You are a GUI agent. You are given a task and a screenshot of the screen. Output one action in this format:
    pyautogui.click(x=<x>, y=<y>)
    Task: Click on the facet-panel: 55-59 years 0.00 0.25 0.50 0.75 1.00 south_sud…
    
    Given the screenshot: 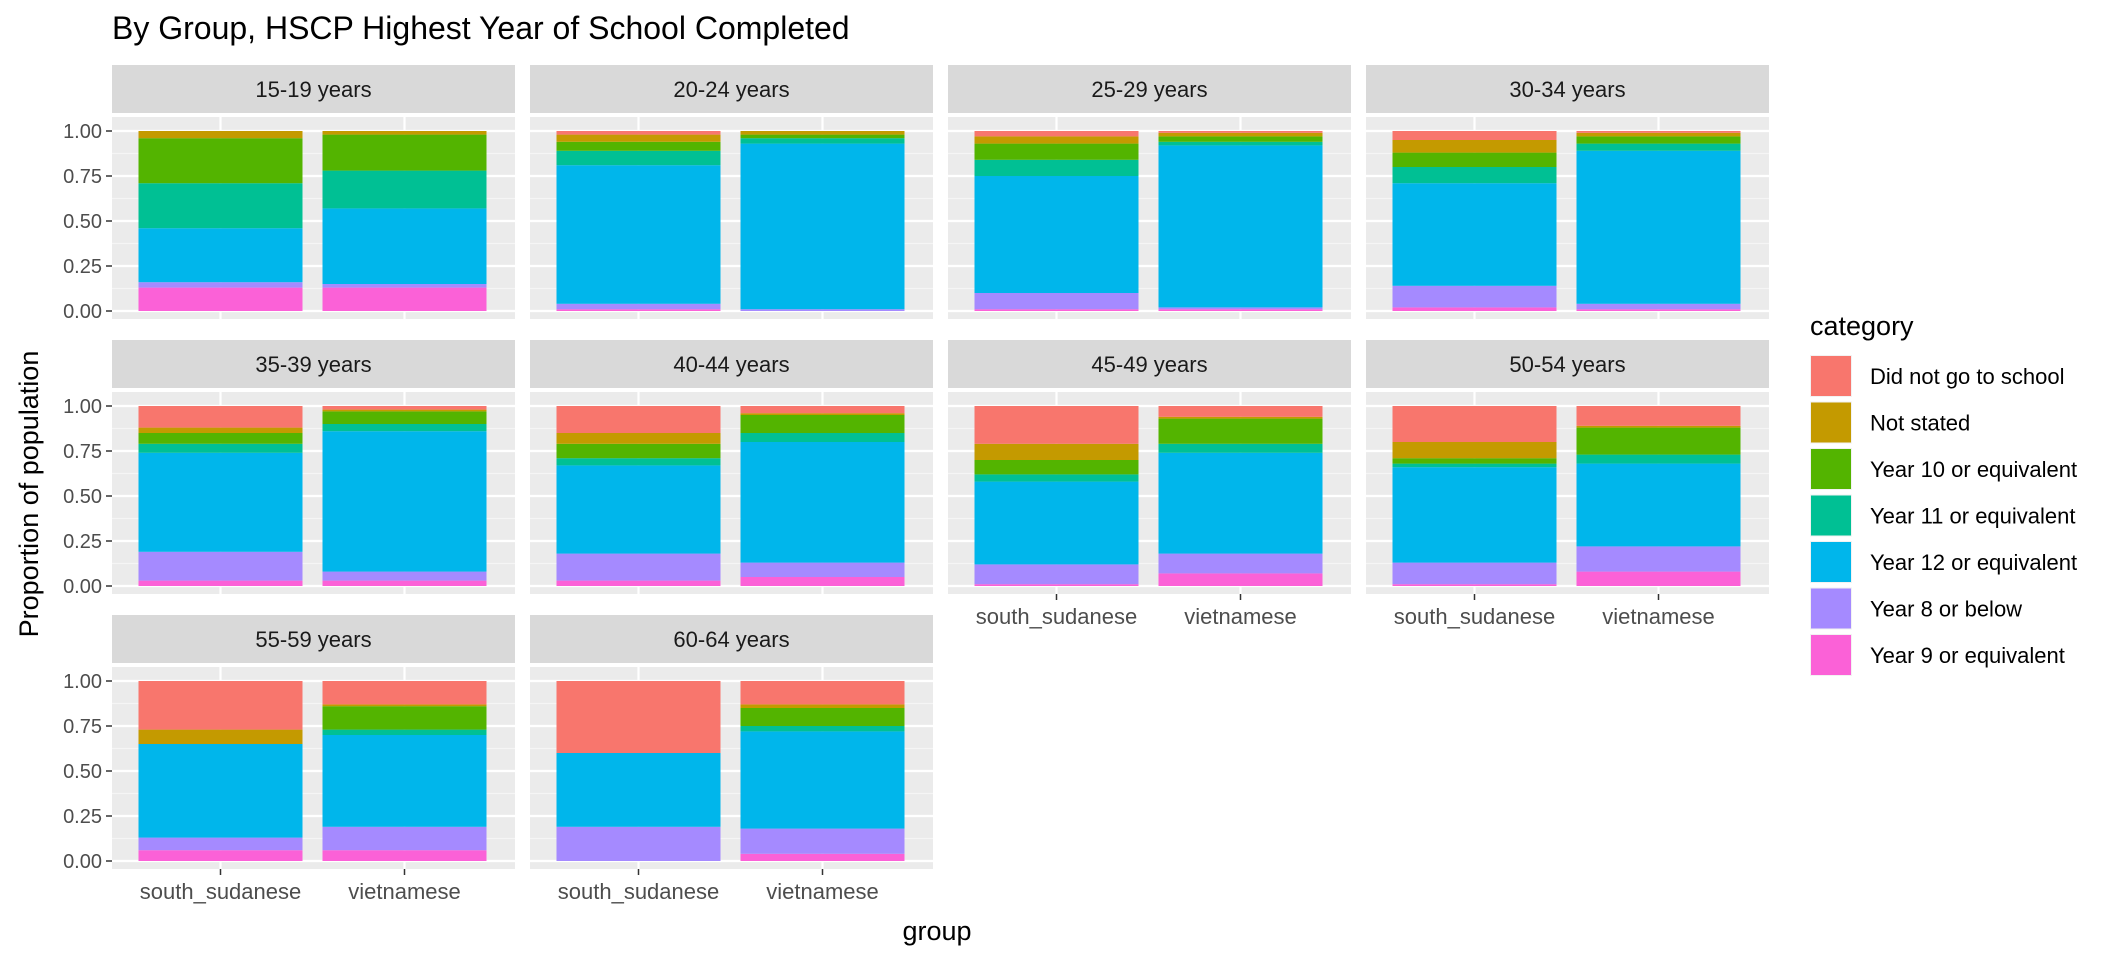 What is the action you would take?
    pyautogui.click(x=289, y=759)
    